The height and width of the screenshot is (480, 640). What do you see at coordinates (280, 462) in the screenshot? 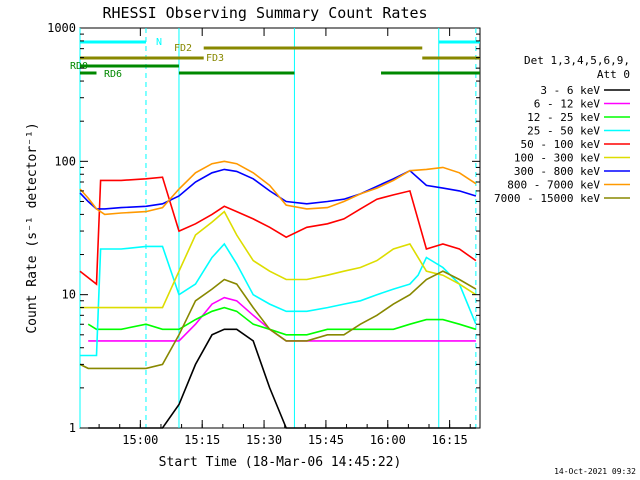
I see `x-axis-label: Start Time (18-Mar-06 14:45:22)` at bounding box center [280, 462].